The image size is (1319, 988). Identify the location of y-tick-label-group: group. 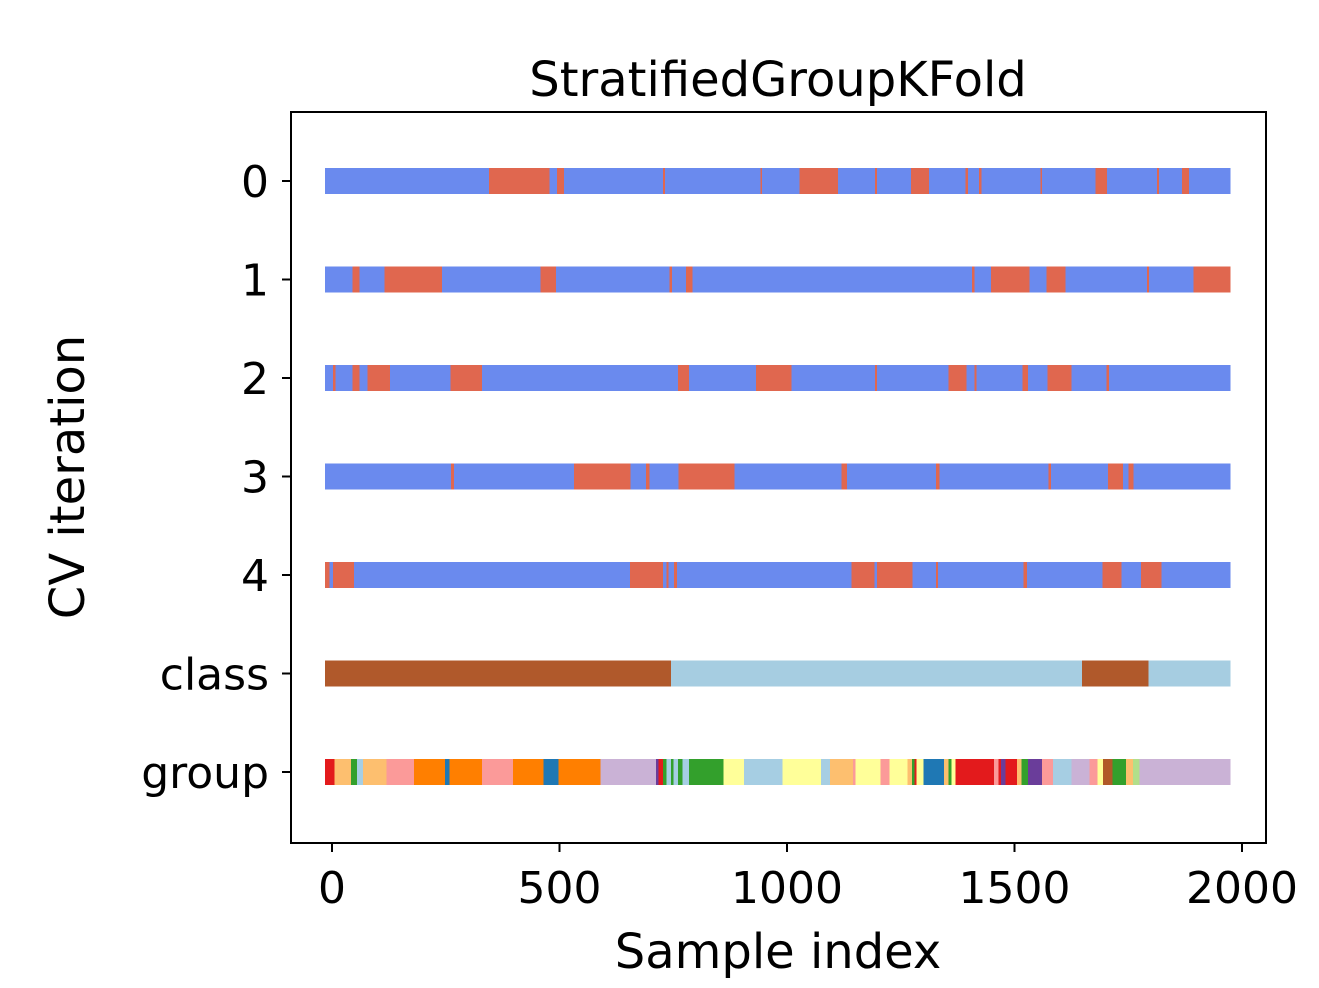
(205, 773).